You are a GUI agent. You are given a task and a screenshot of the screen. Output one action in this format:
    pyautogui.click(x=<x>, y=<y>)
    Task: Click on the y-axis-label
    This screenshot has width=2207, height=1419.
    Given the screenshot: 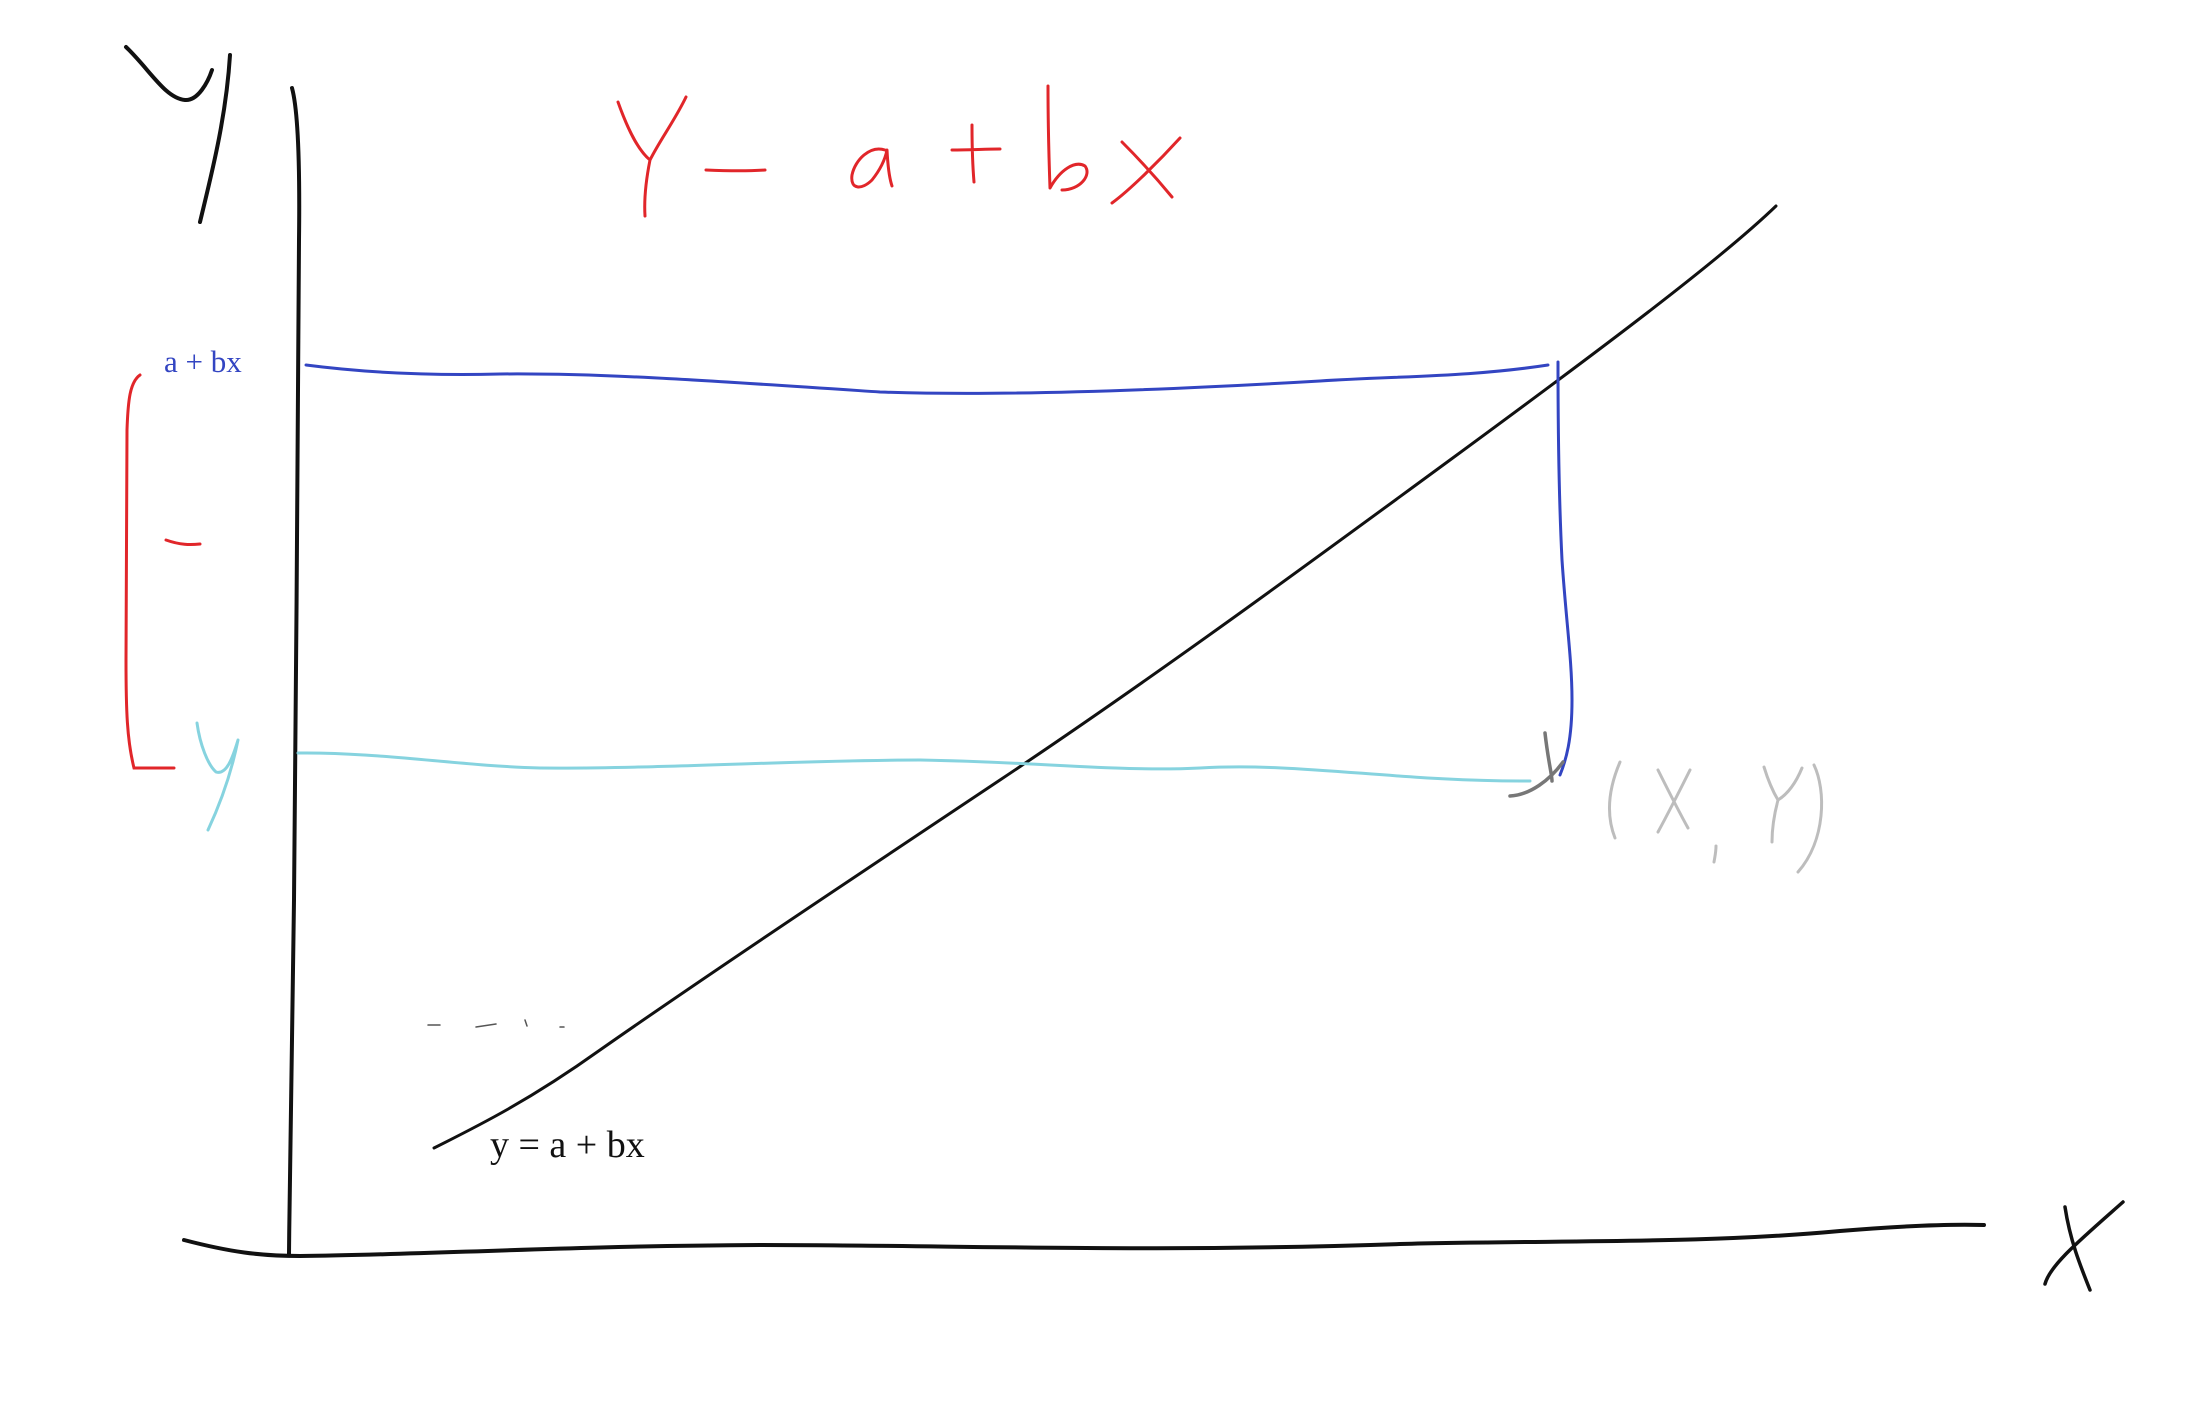 What is the action you would take?
    pyautogui.click(x=178, y=134)
    